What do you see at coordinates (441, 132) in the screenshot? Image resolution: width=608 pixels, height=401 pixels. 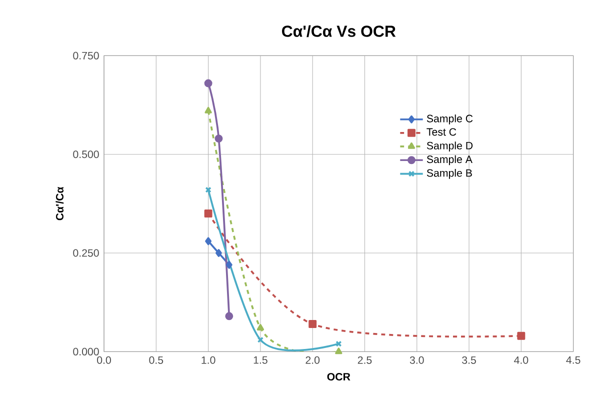 I see `legend-label: Test C` at bounding box center [441, 132].